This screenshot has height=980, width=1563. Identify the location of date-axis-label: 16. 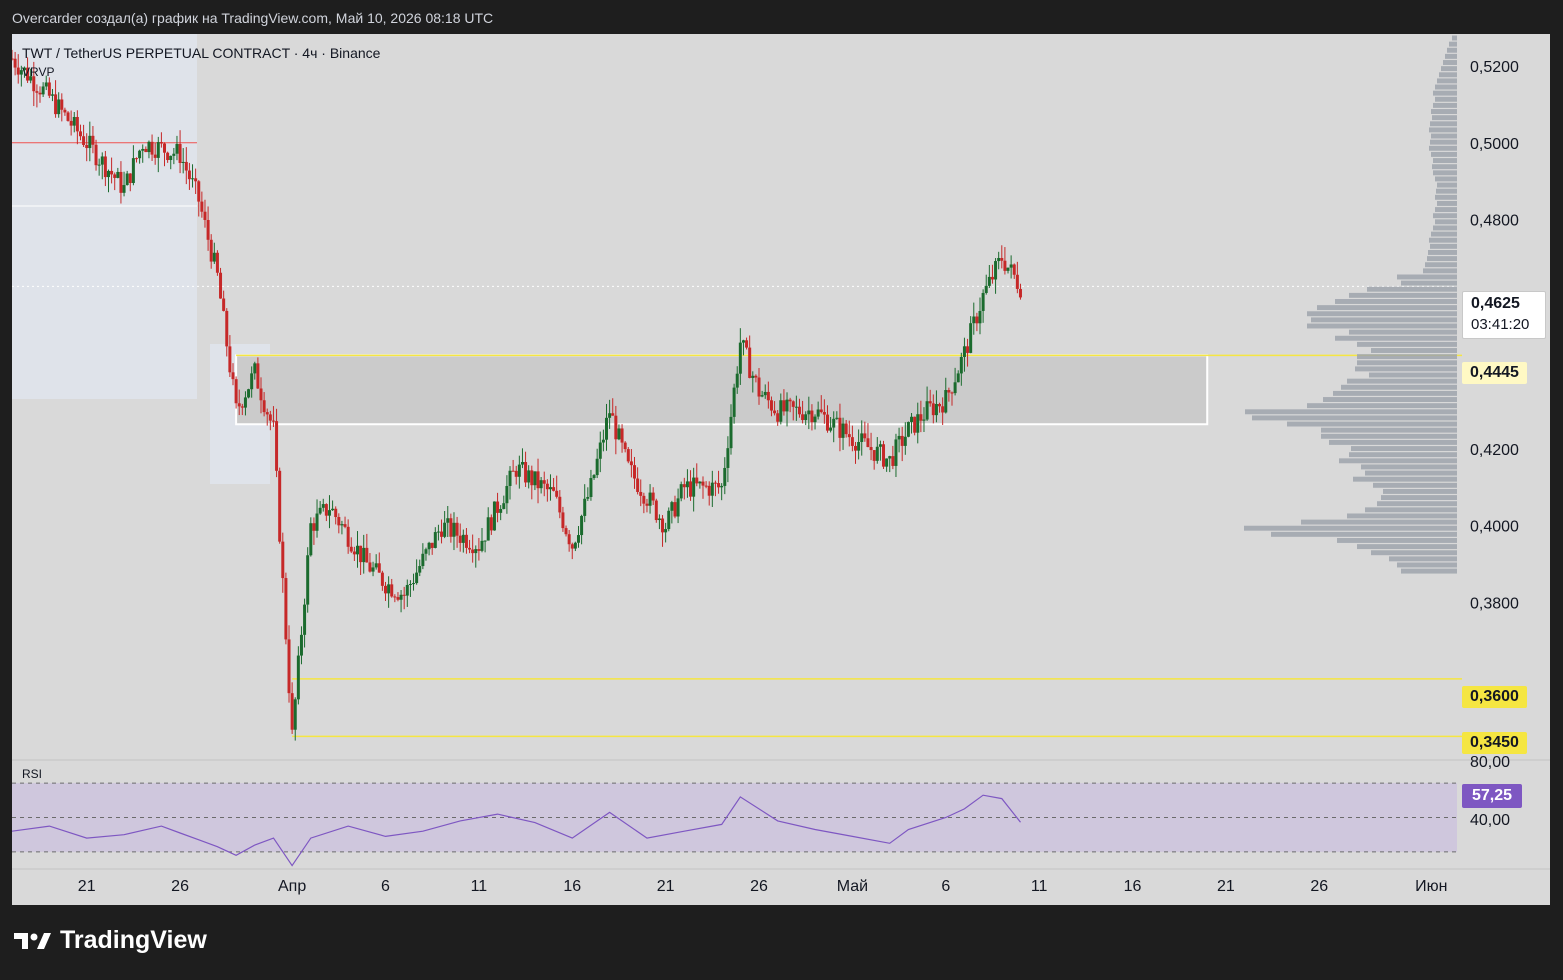
(572, 886).